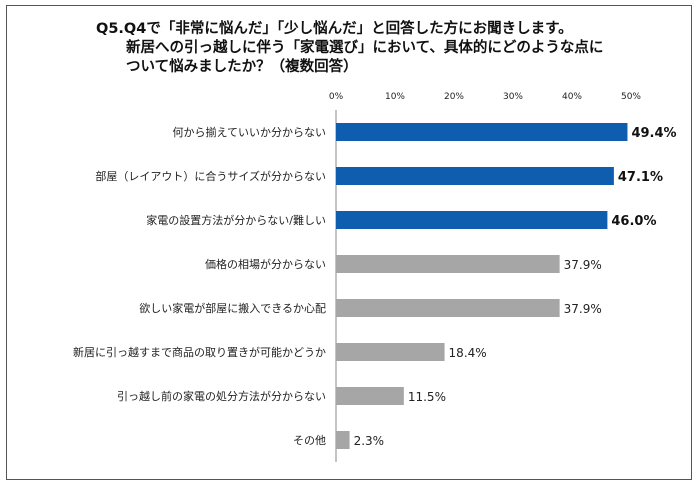 Image resolution: width=700 pixels, height=487 pixels. I want to click on category-label: 引っ越し前の家電の処分方法が分からない, so click(221, 396).